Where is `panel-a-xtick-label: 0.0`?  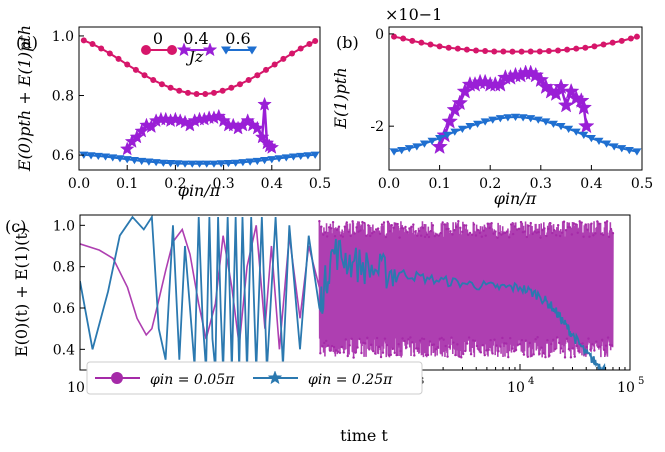 panel-a-xtick-label: 0.0 is located at coordinates (79, 184).